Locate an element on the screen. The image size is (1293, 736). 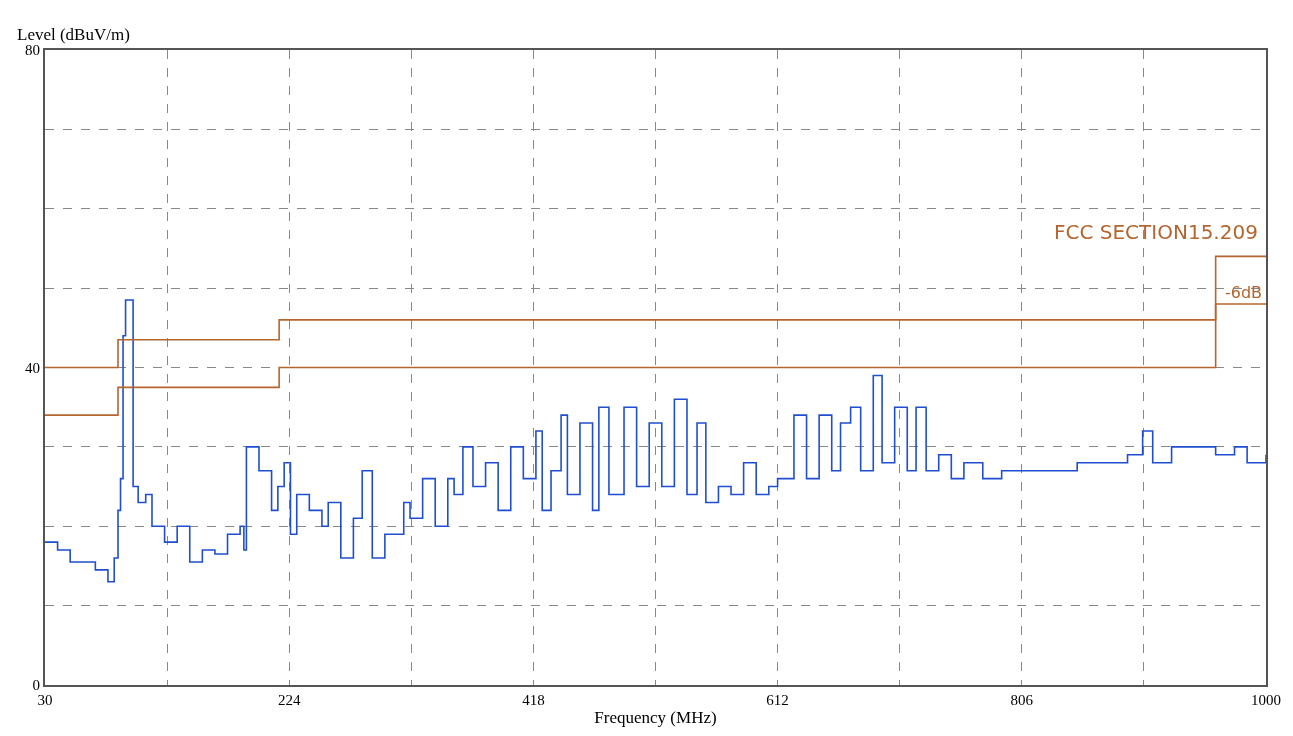
x-axis-title: Frequency (MHz) is located at coordinates (655, 717).